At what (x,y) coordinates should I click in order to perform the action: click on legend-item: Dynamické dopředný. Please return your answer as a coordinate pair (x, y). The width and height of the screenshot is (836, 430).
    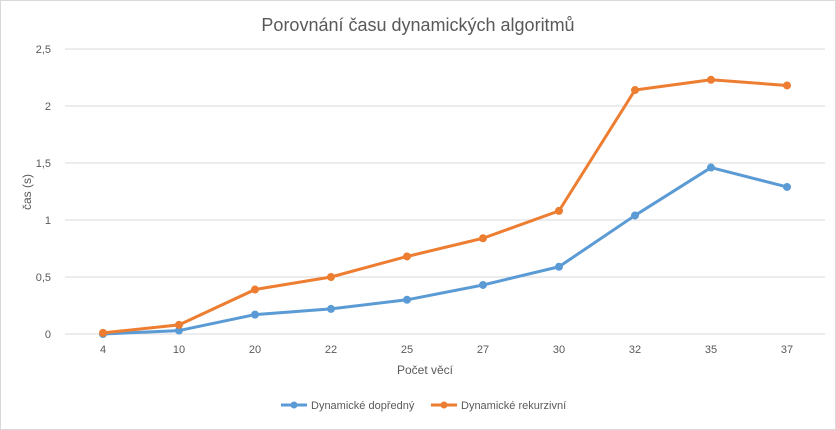
    Looking at the image, I should click on (348, 406).